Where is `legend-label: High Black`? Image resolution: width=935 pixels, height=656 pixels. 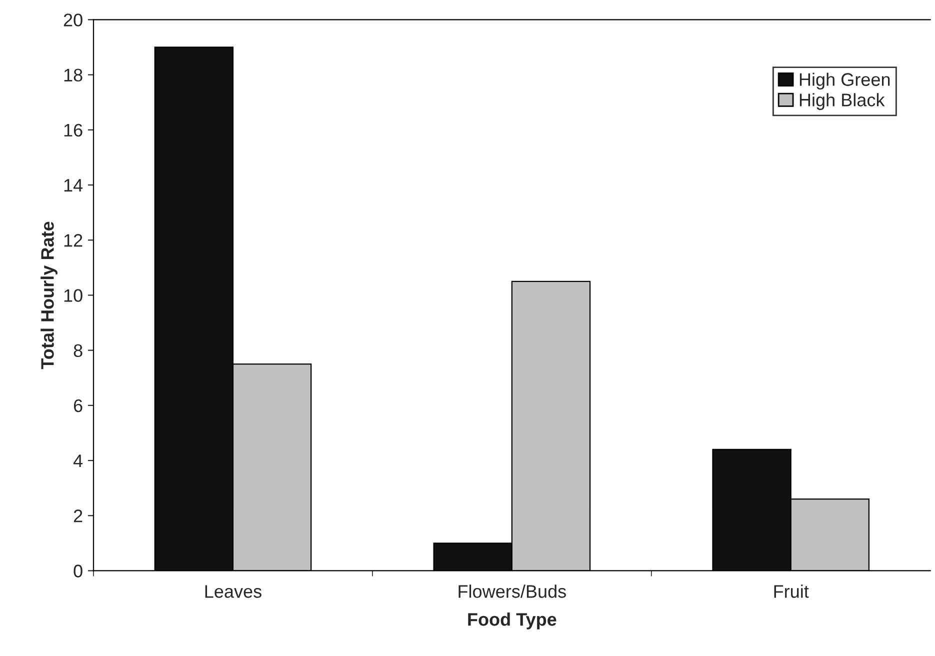
legend-label: High Black is located at coordinates (842, 101).